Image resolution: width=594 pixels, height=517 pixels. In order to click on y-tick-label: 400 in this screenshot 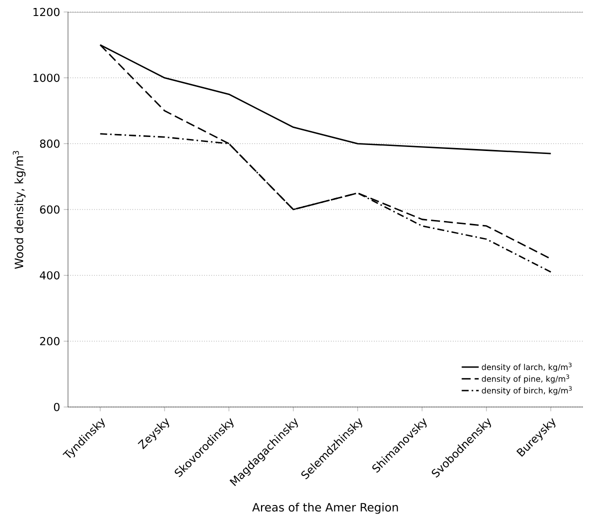, I will do `click(50, 275)`.